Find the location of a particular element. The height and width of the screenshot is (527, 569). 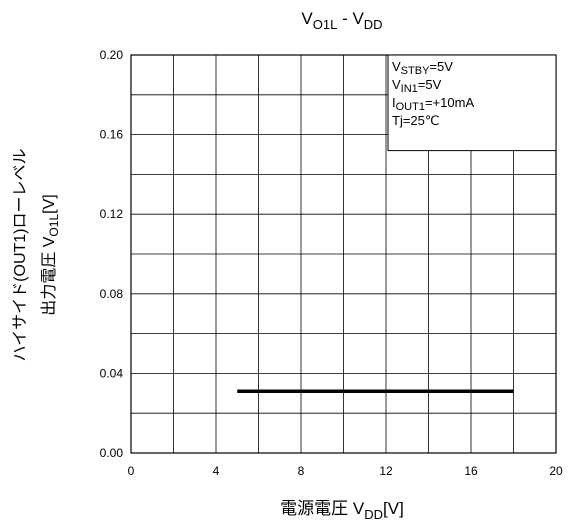

ylabel-post: [V] is located at coordinates (49, 204).